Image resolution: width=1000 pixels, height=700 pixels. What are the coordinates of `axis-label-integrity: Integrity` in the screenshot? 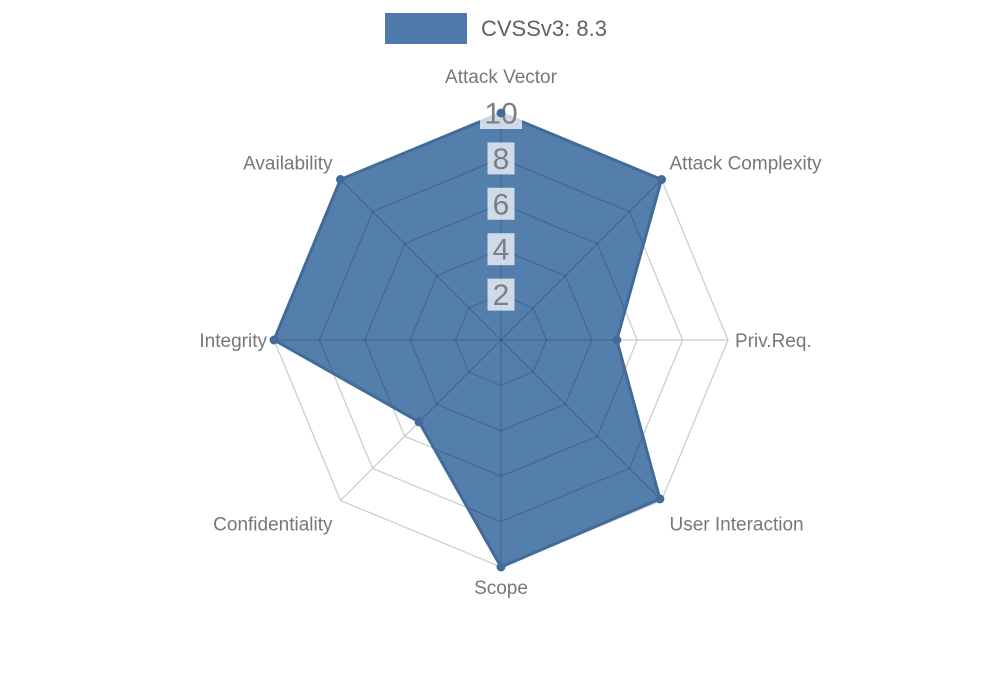 It's located at (233, 341).